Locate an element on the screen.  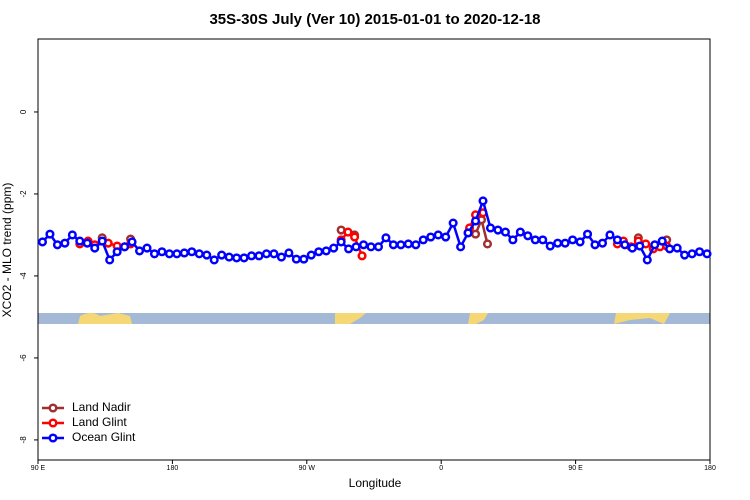
ocean-band is located at coordinates (374, 318).